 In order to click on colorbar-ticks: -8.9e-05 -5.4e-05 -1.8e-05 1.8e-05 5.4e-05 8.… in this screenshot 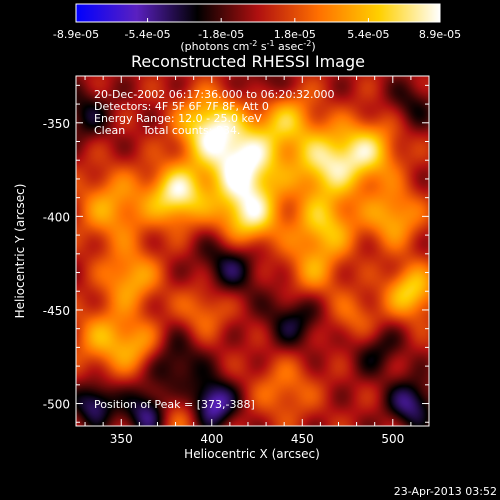, I will do `click(257, 29)`.